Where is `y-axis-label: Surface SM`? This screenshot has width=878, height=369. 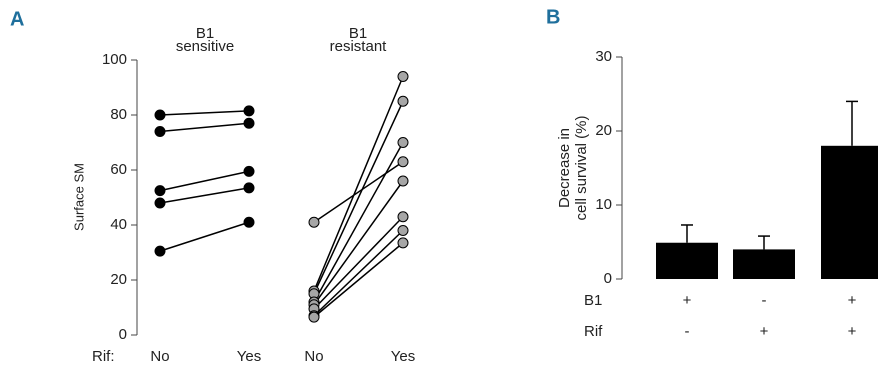 y-axis-label: Surface SM is located at coordinates (78, 197).